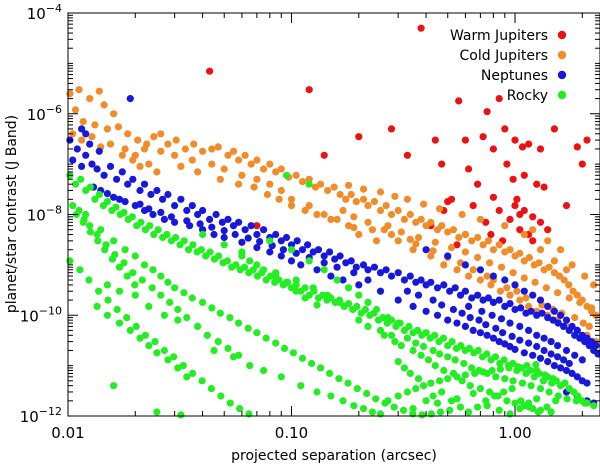 This screenshot has width=600, height=466. Describe the element at coordinates (41, 314) in the screenshot. I see `y-tick-label: 10−10` at that location.